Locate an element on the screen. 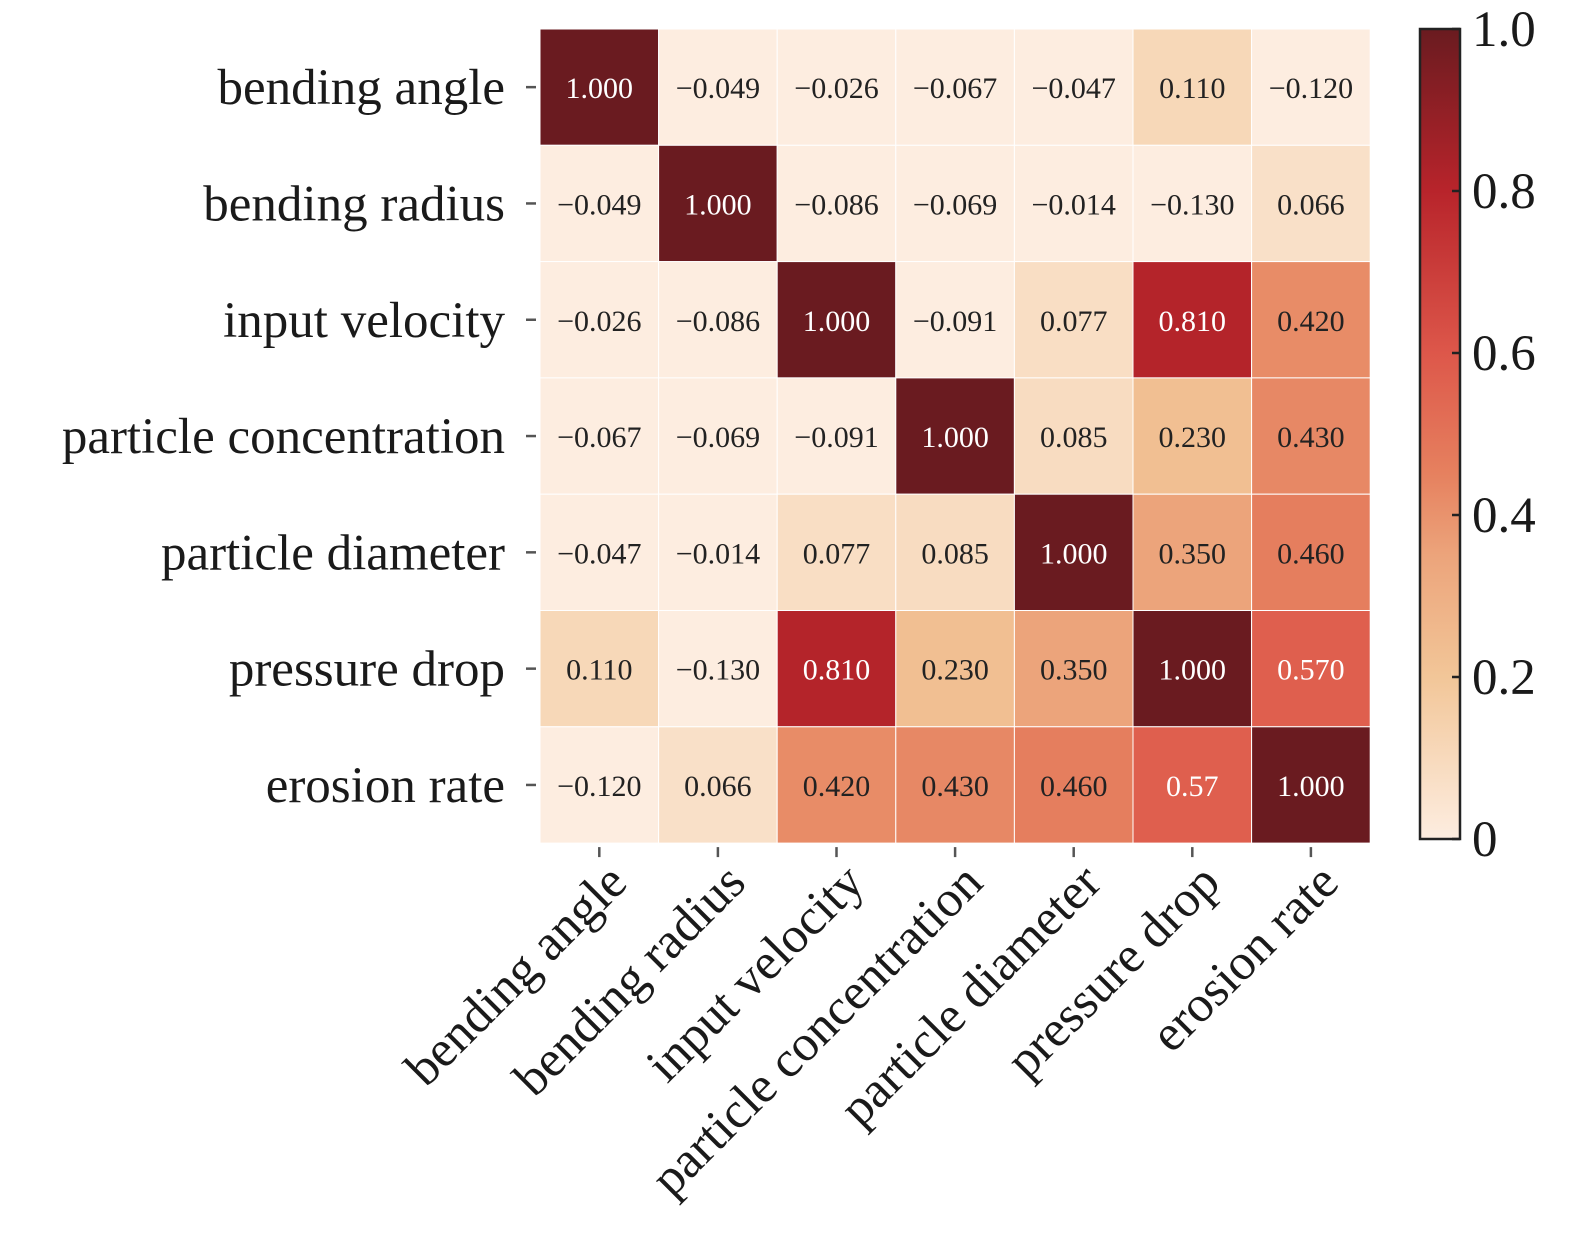 This screenshot has width=1575, height=1252. cell-value-label: −0.026 is located at coordinates (599, 321).